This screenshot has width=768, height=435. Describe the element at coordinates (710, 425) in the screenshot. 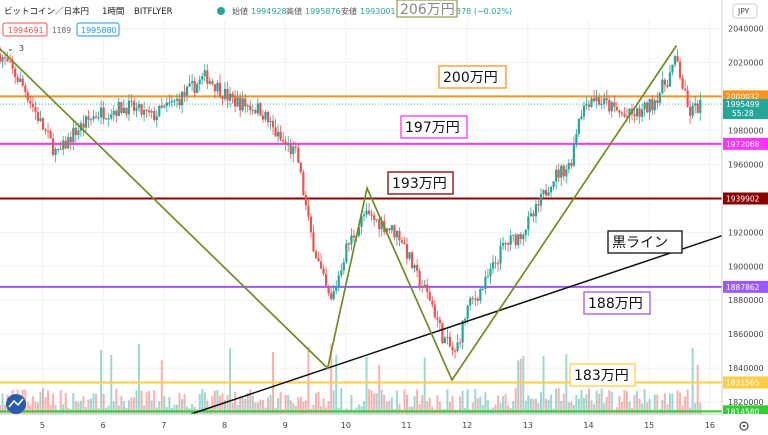

I see `time-tick-label: 16` at that location.